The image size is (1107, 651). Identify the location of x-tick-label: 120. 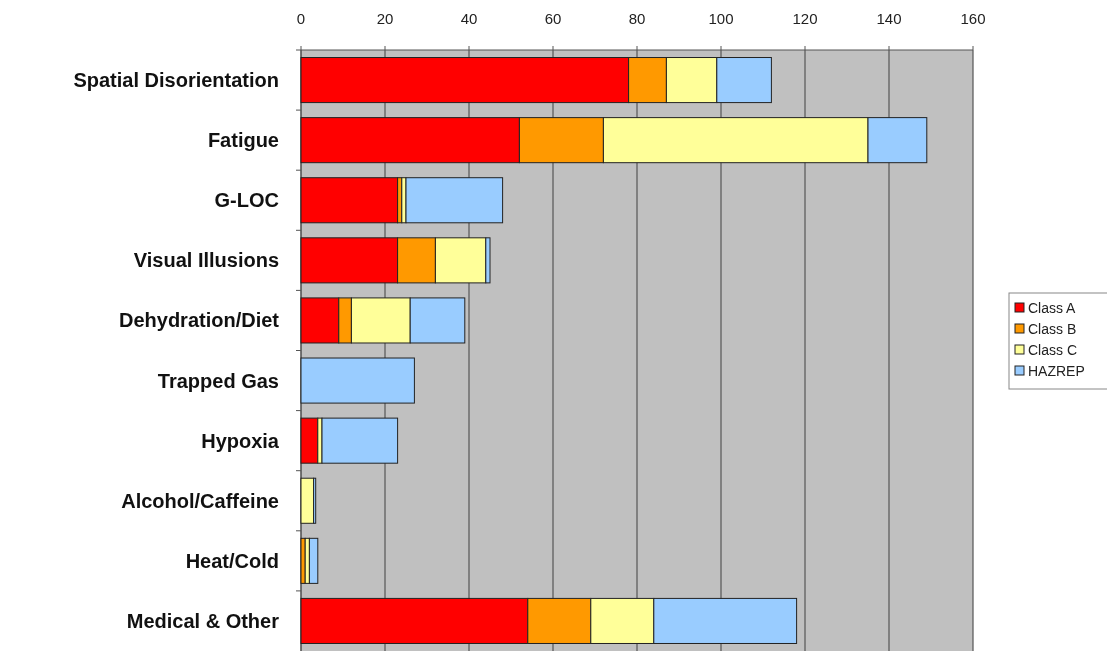
(805, 18).